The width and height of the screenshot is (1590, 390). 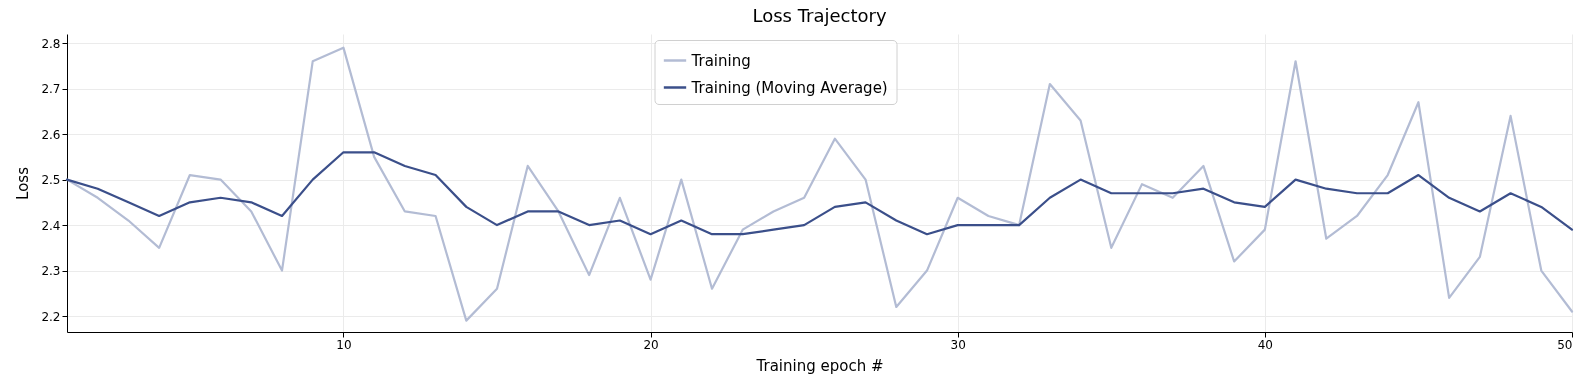 What do you see at coordinates (51, 43) in the screenshot?
I see `y-tick-label: 2.8` at bounding box center [51, 43].